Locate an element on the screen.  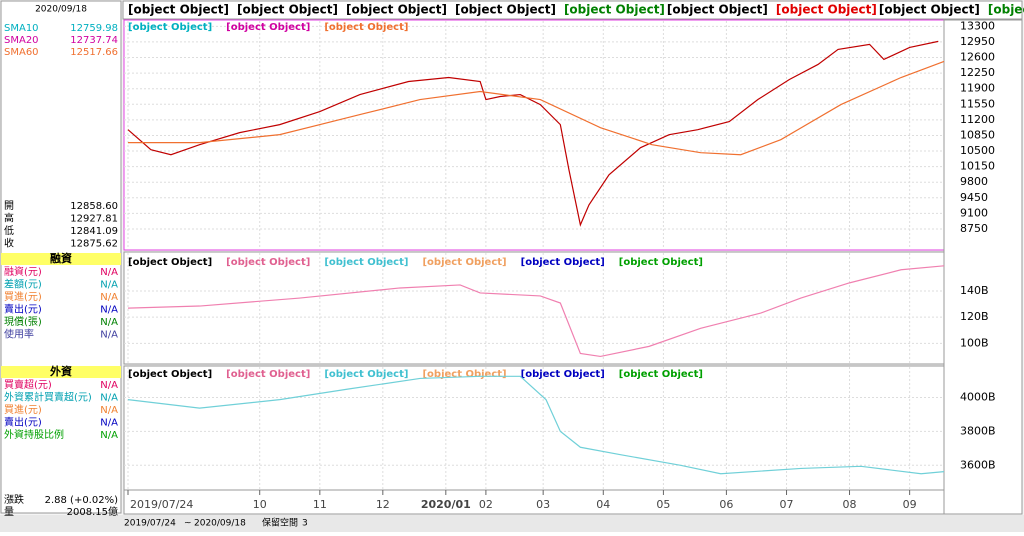
y-tick-label: 9100 is located at coordinates (974, 212).